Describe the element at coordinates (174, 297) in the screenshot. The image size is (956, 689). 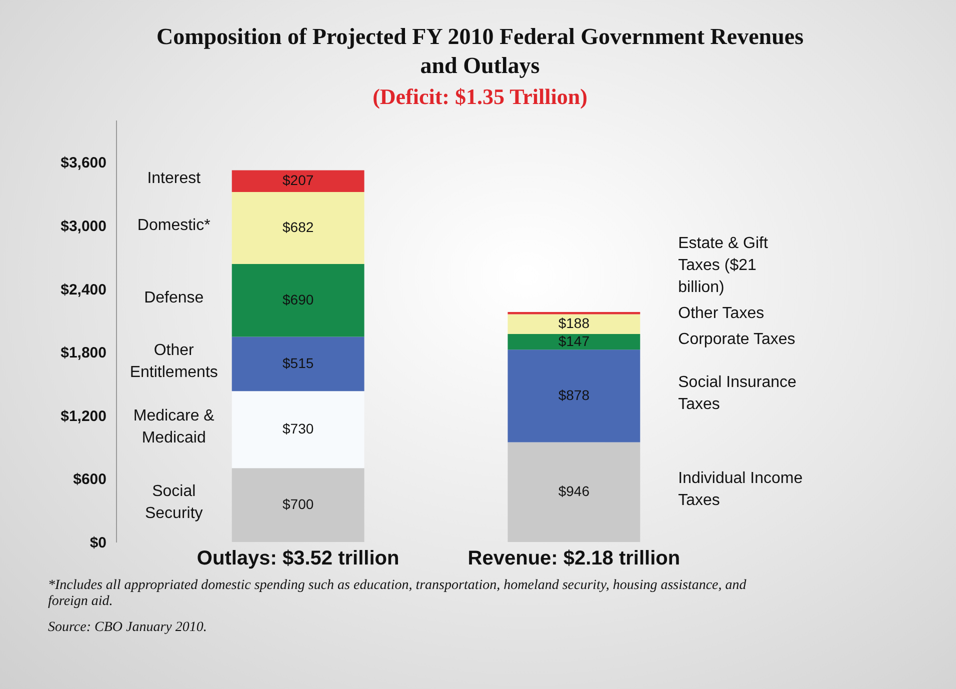
I see `series-label: Defense` at that location.